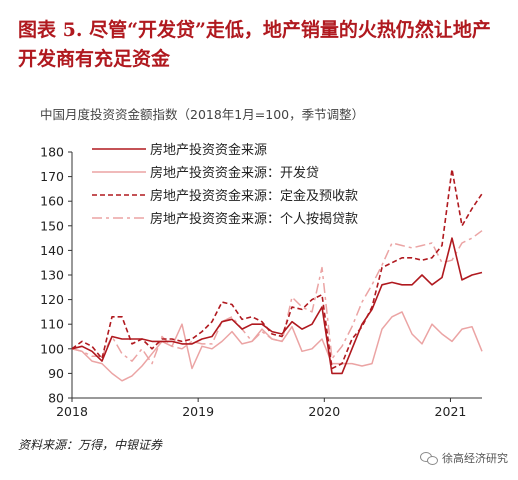 The height and width of the screenshot is (480, 518). What do you see at coordinates (254, 196) in the screenshot?
I see `legend-label-2: 房地产投资资金来源：定金及预收款` at bounding box center [254, 196].